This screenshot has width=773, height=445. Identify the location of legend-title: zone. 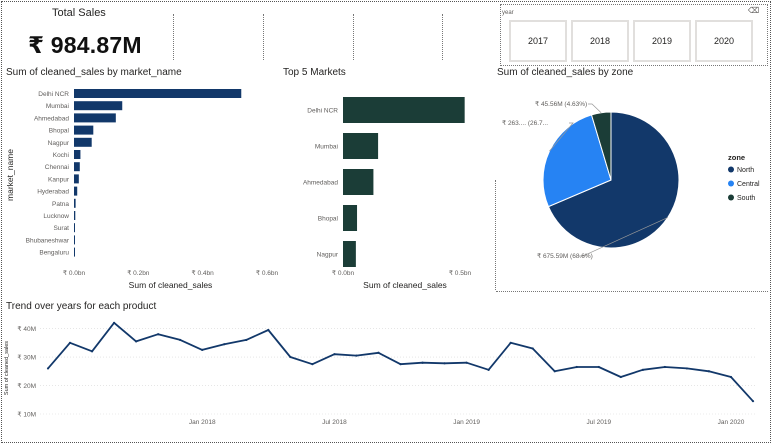
(736, 157).